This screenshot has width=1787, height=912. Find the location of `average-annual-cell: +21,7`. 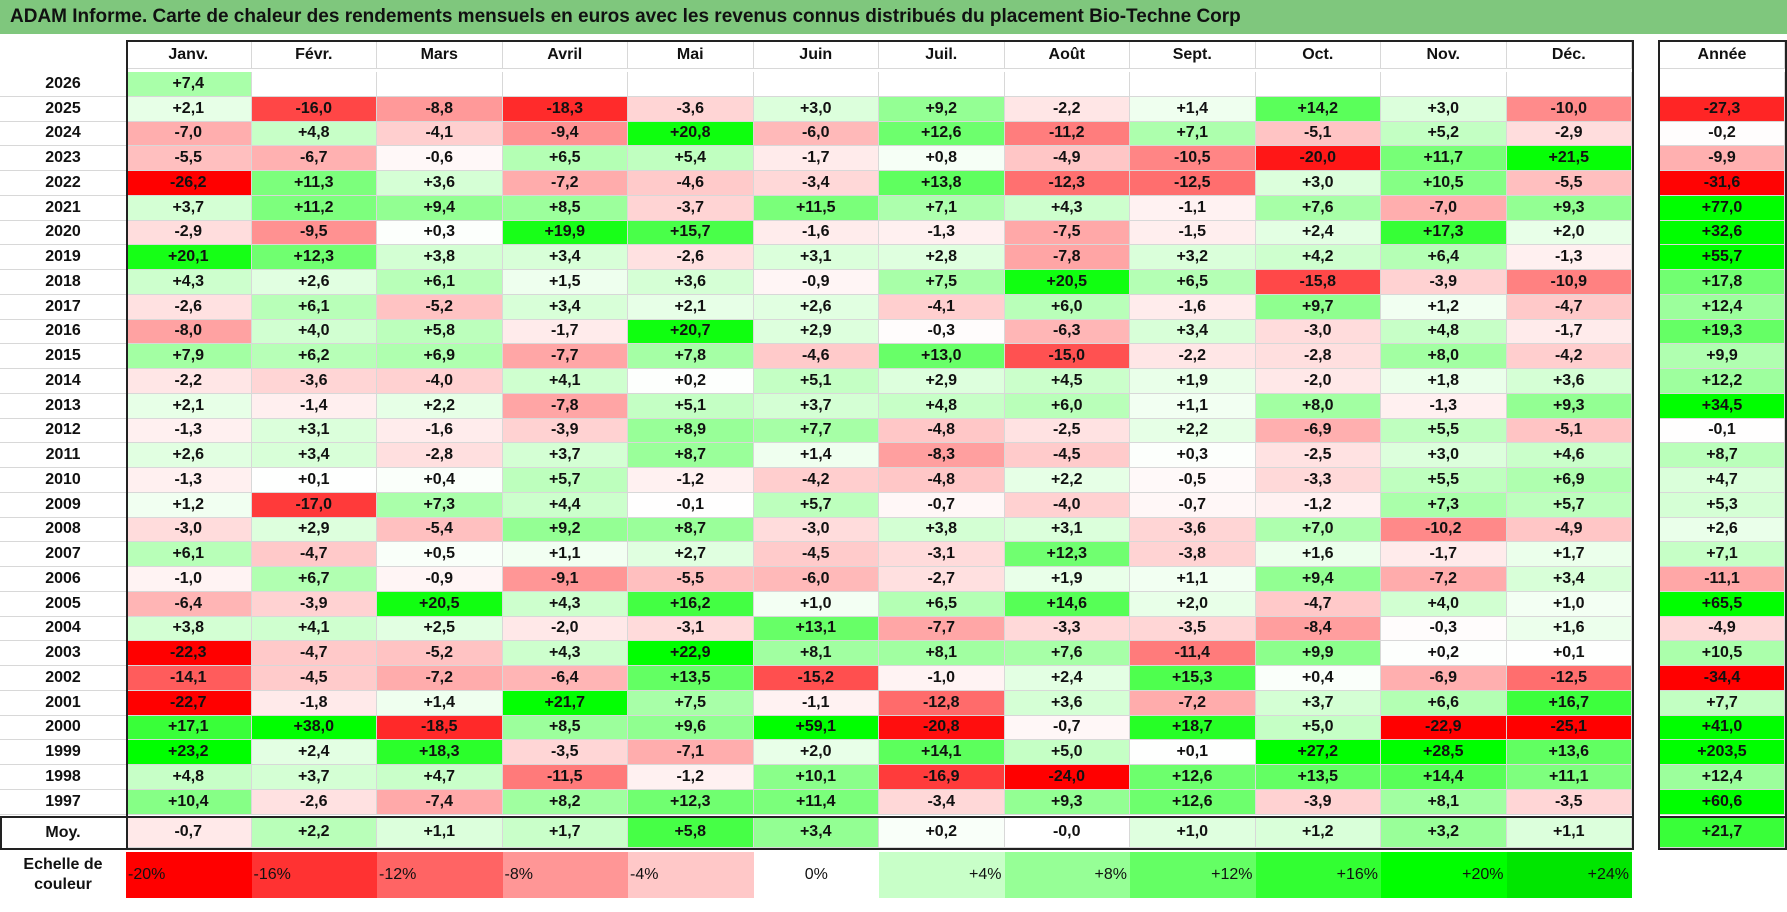

average-annual-cell: +21,7 is located at coordinates (1722, 832).